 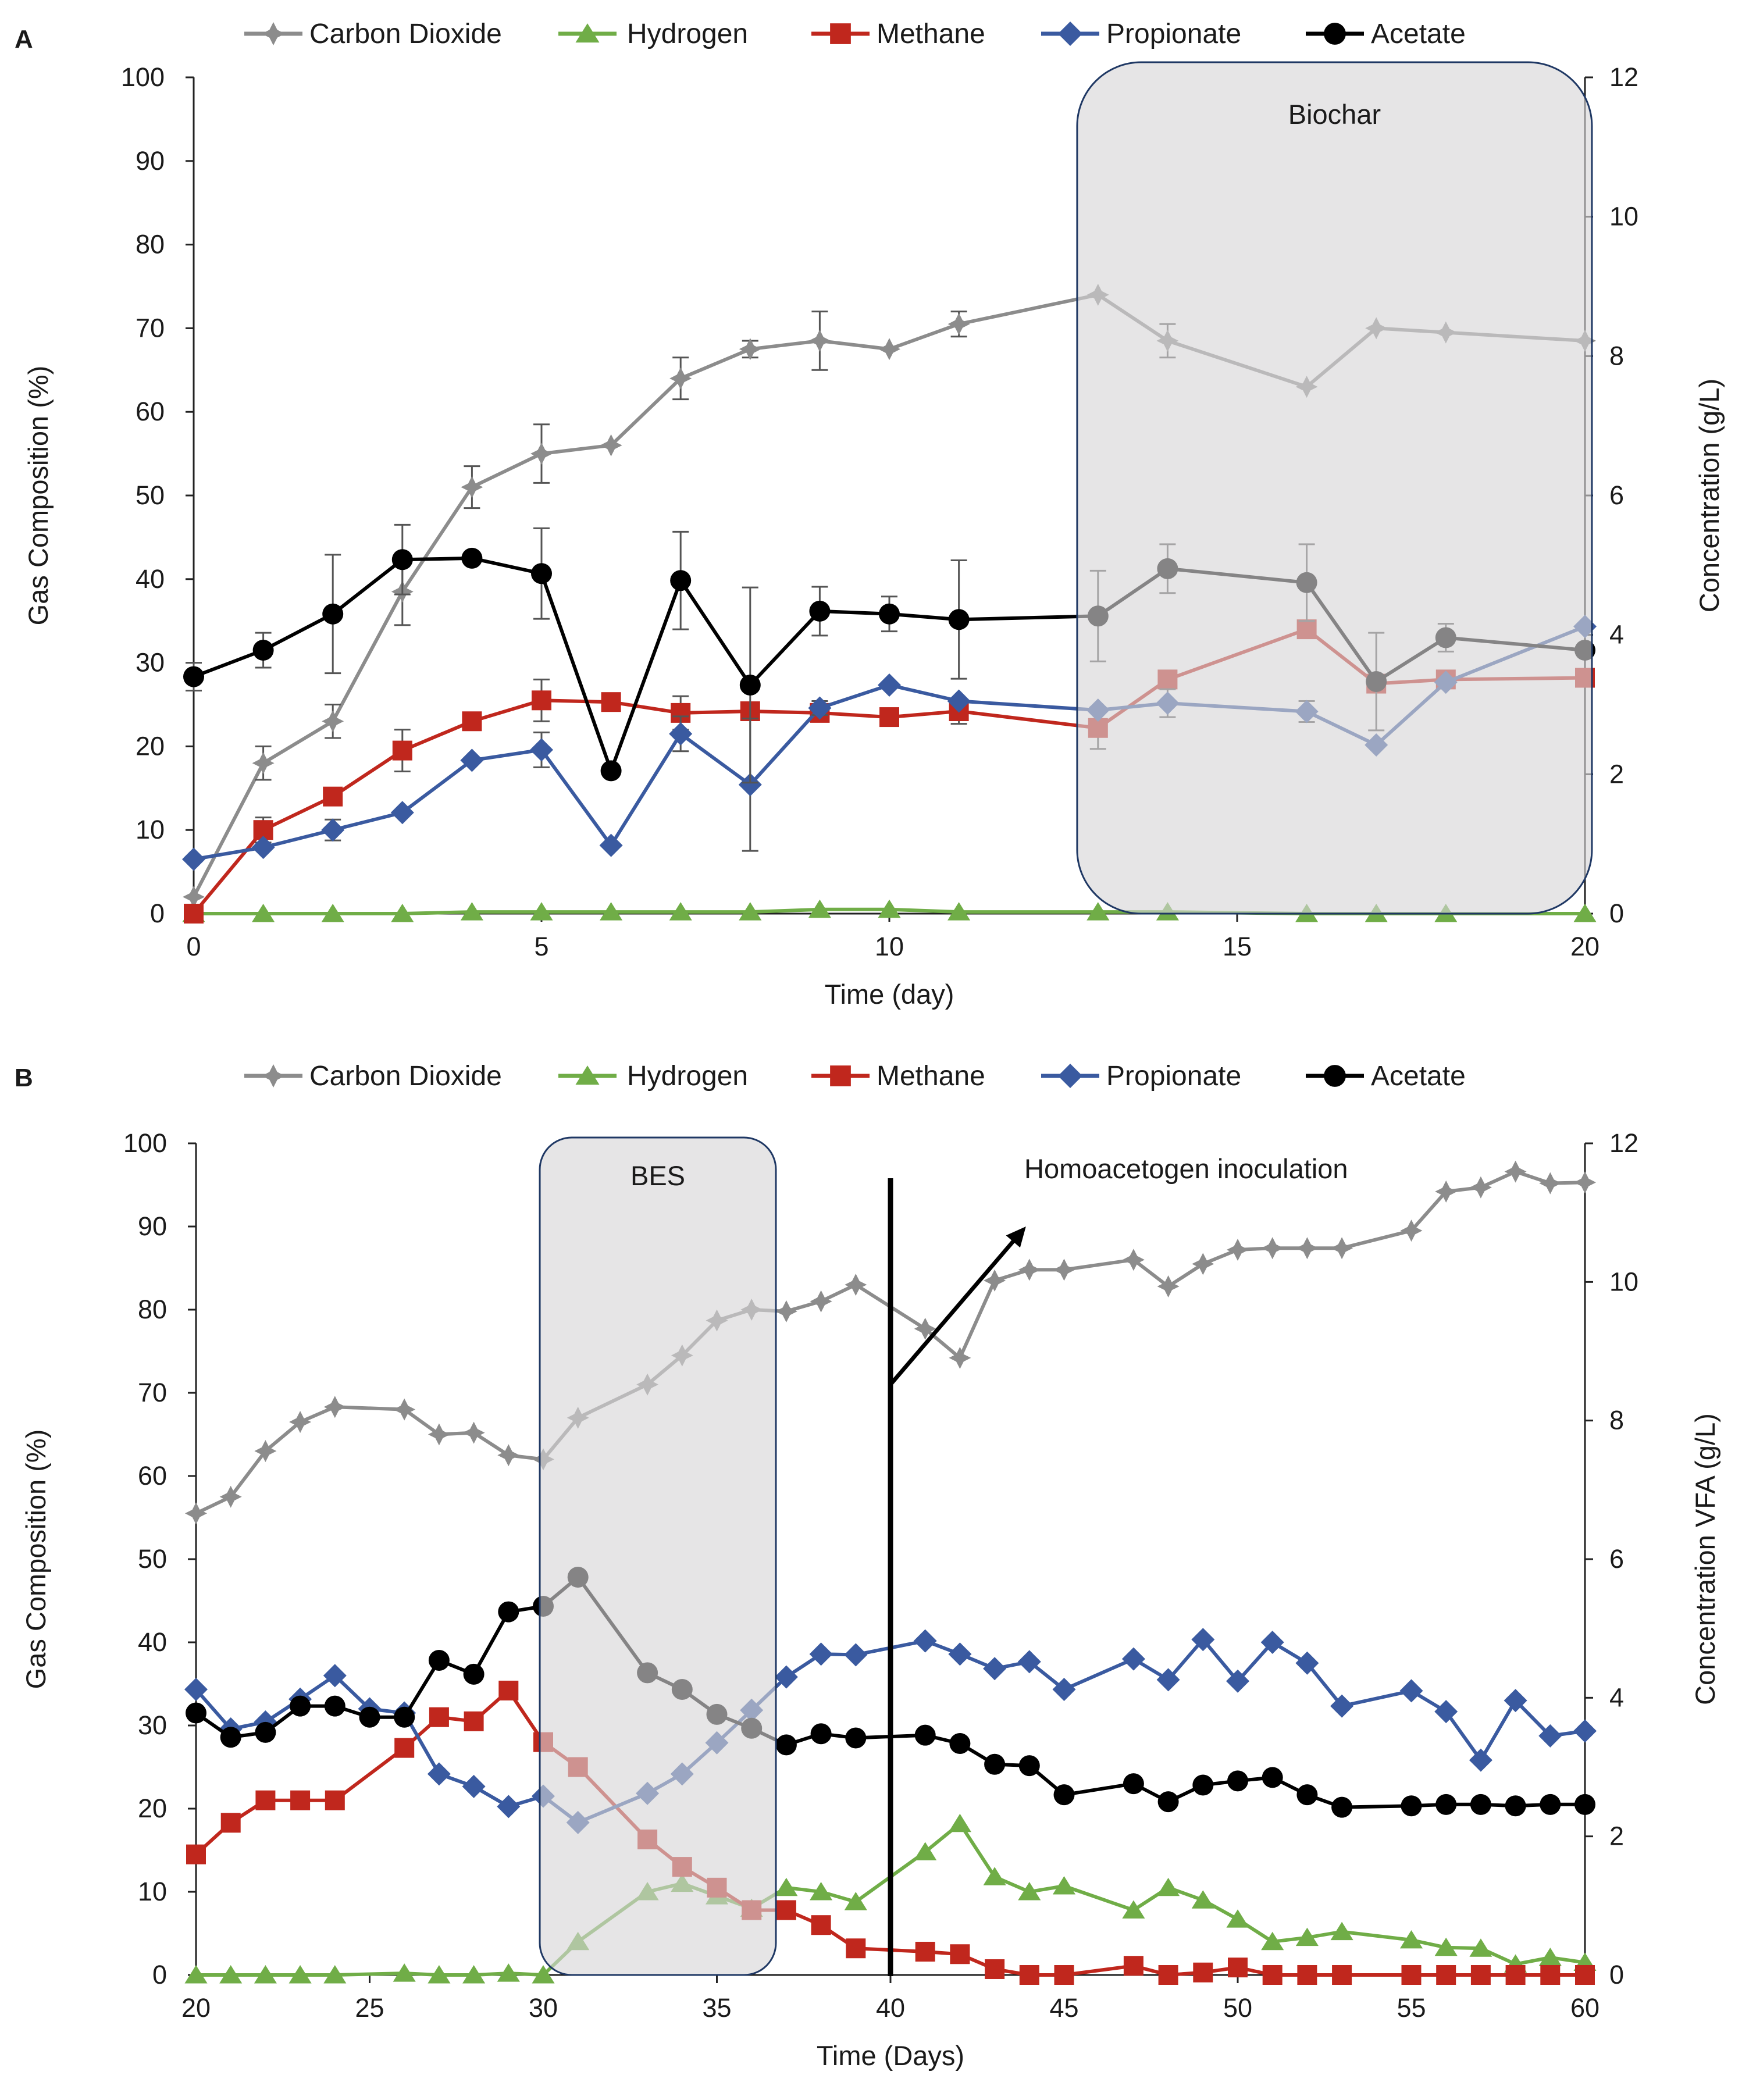 What do you see at coordinates (1174, 34) in the screenshot?
I see `legend-entry: Propionate` at bounding box center [1174, 34].